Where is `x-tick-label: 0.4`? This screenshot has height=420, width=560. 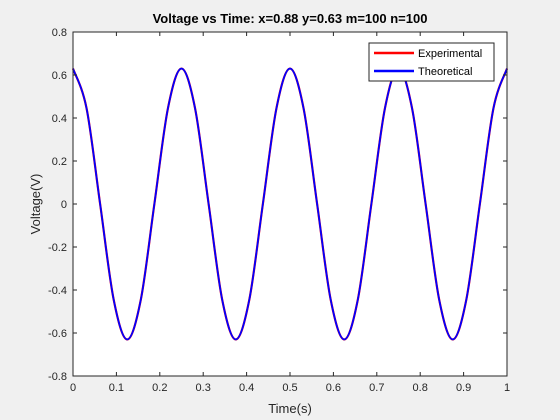 x-tick-label: 0.4 is located at coordinates (246, 388).